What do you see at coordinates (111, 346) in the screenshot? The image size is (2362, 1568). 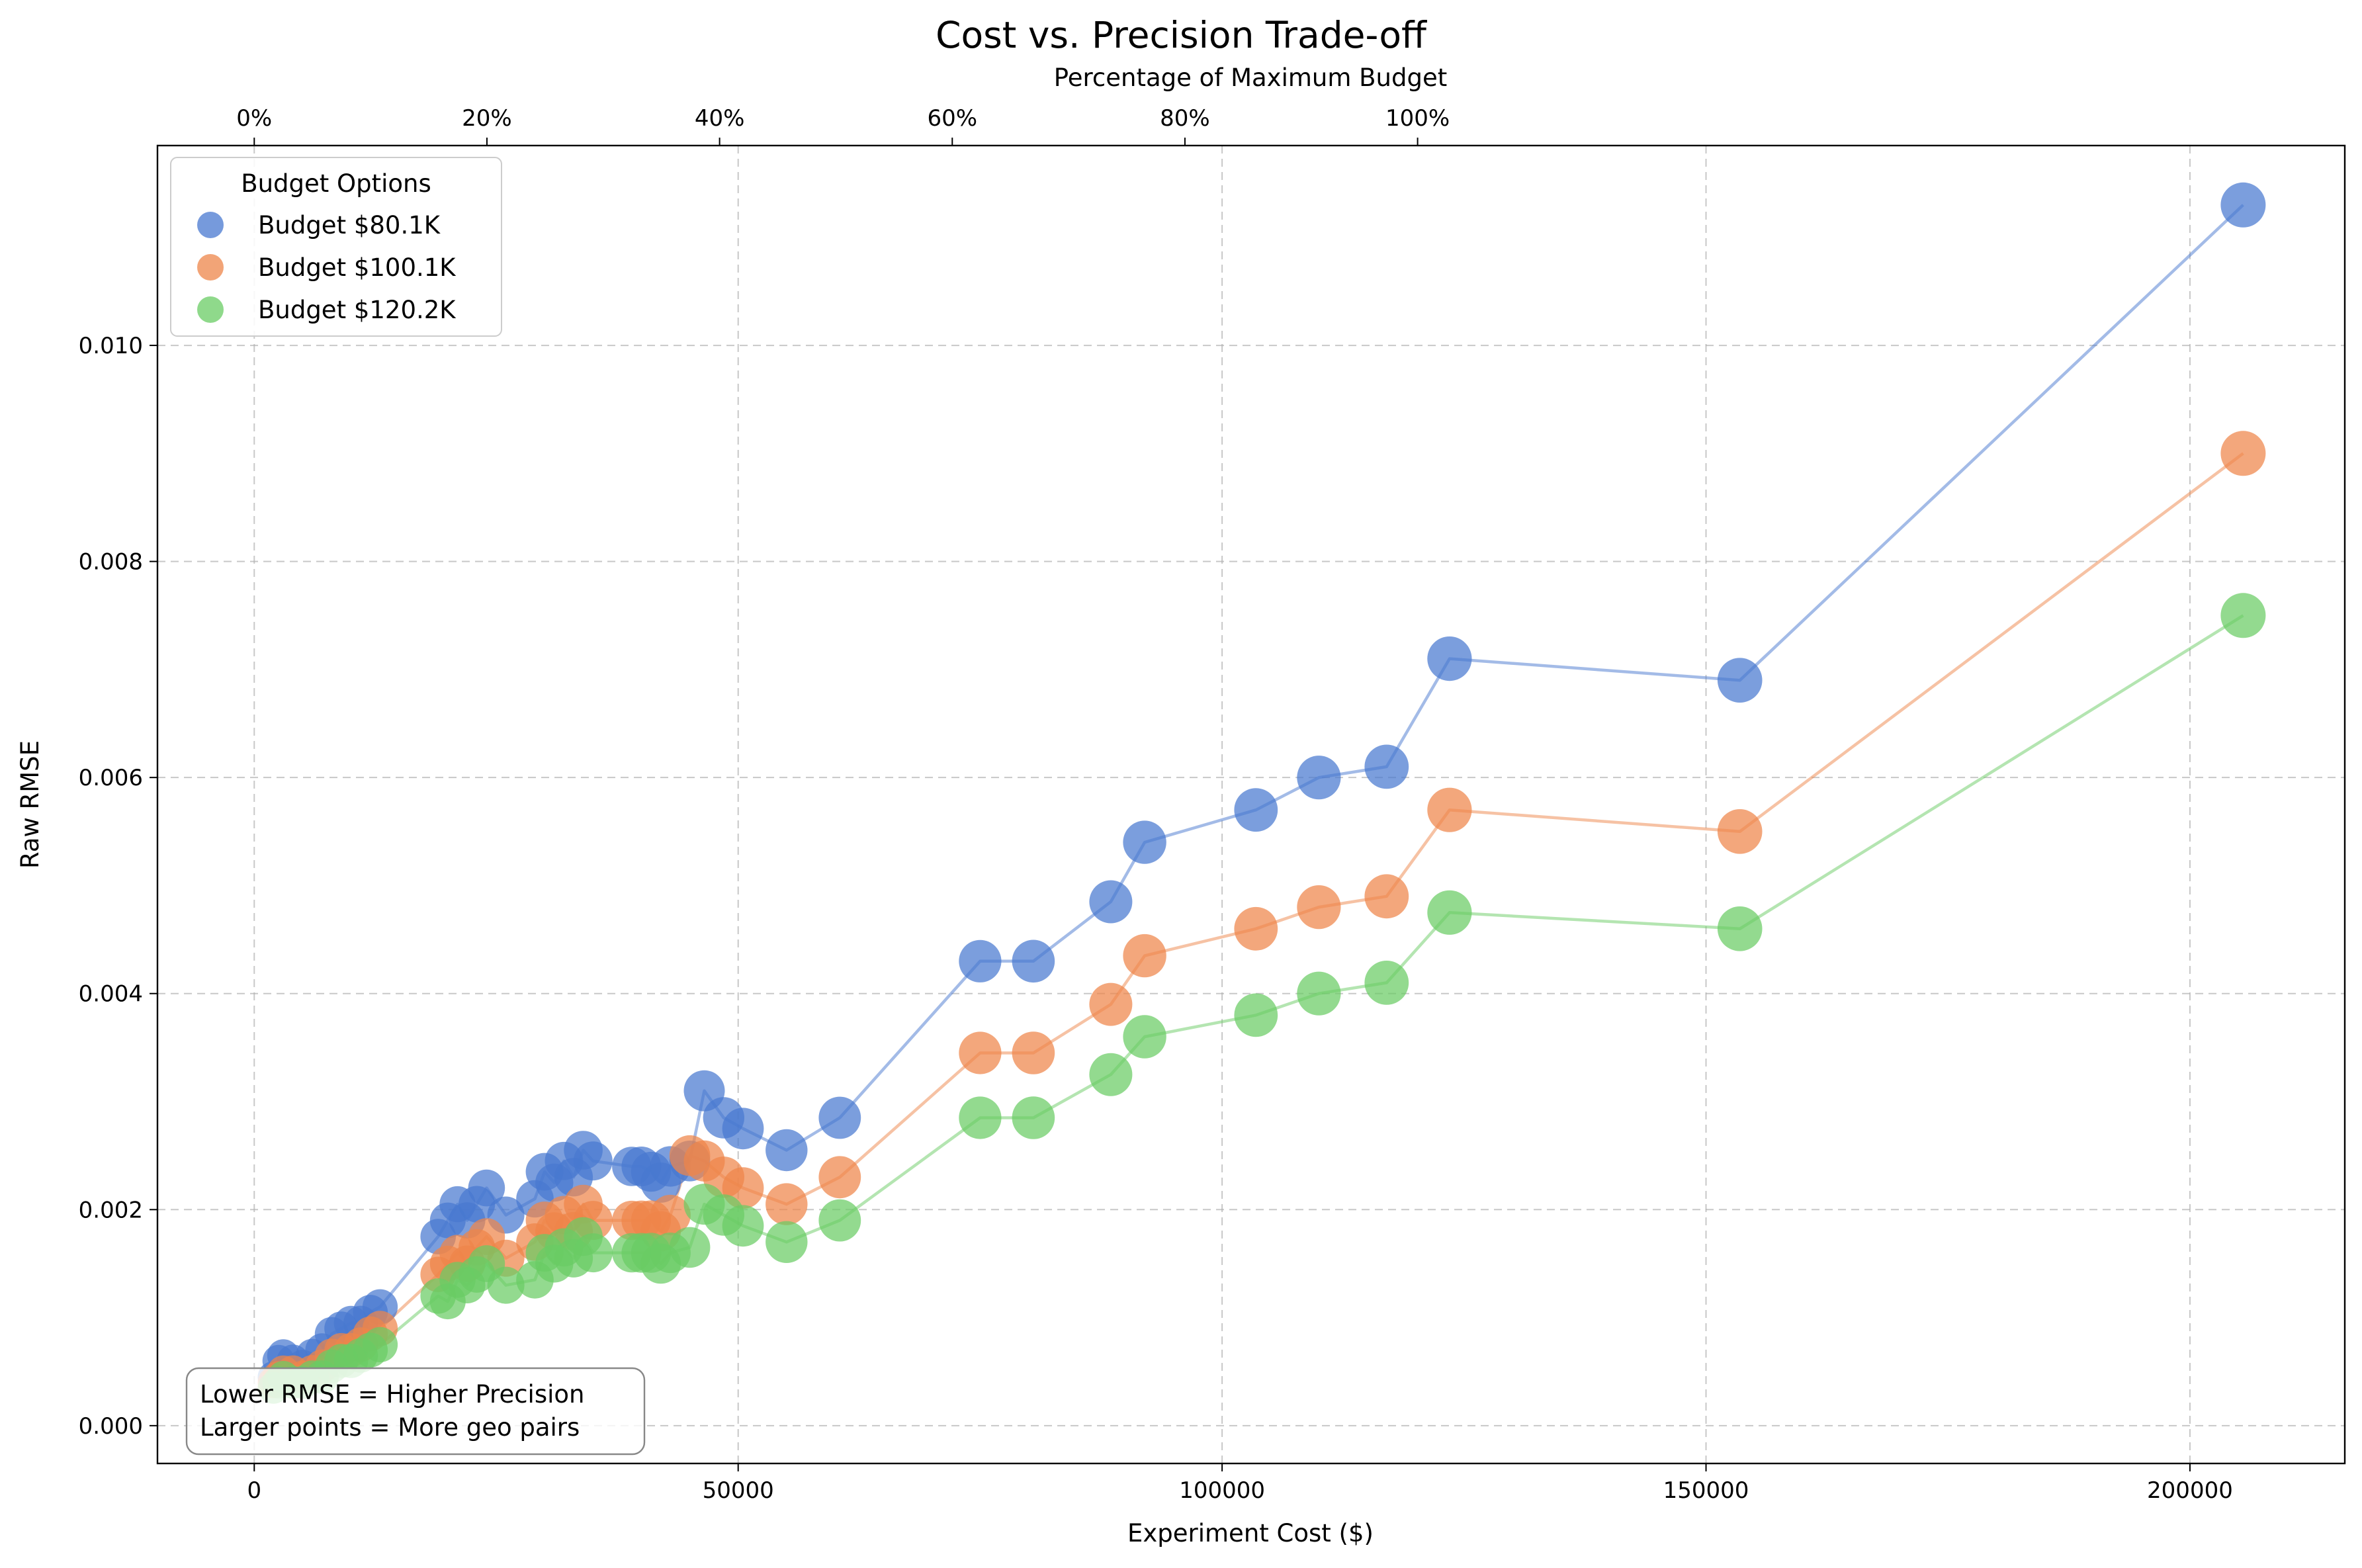 I see `y-tick-label: 0.010` at bounding box center [111, 346].